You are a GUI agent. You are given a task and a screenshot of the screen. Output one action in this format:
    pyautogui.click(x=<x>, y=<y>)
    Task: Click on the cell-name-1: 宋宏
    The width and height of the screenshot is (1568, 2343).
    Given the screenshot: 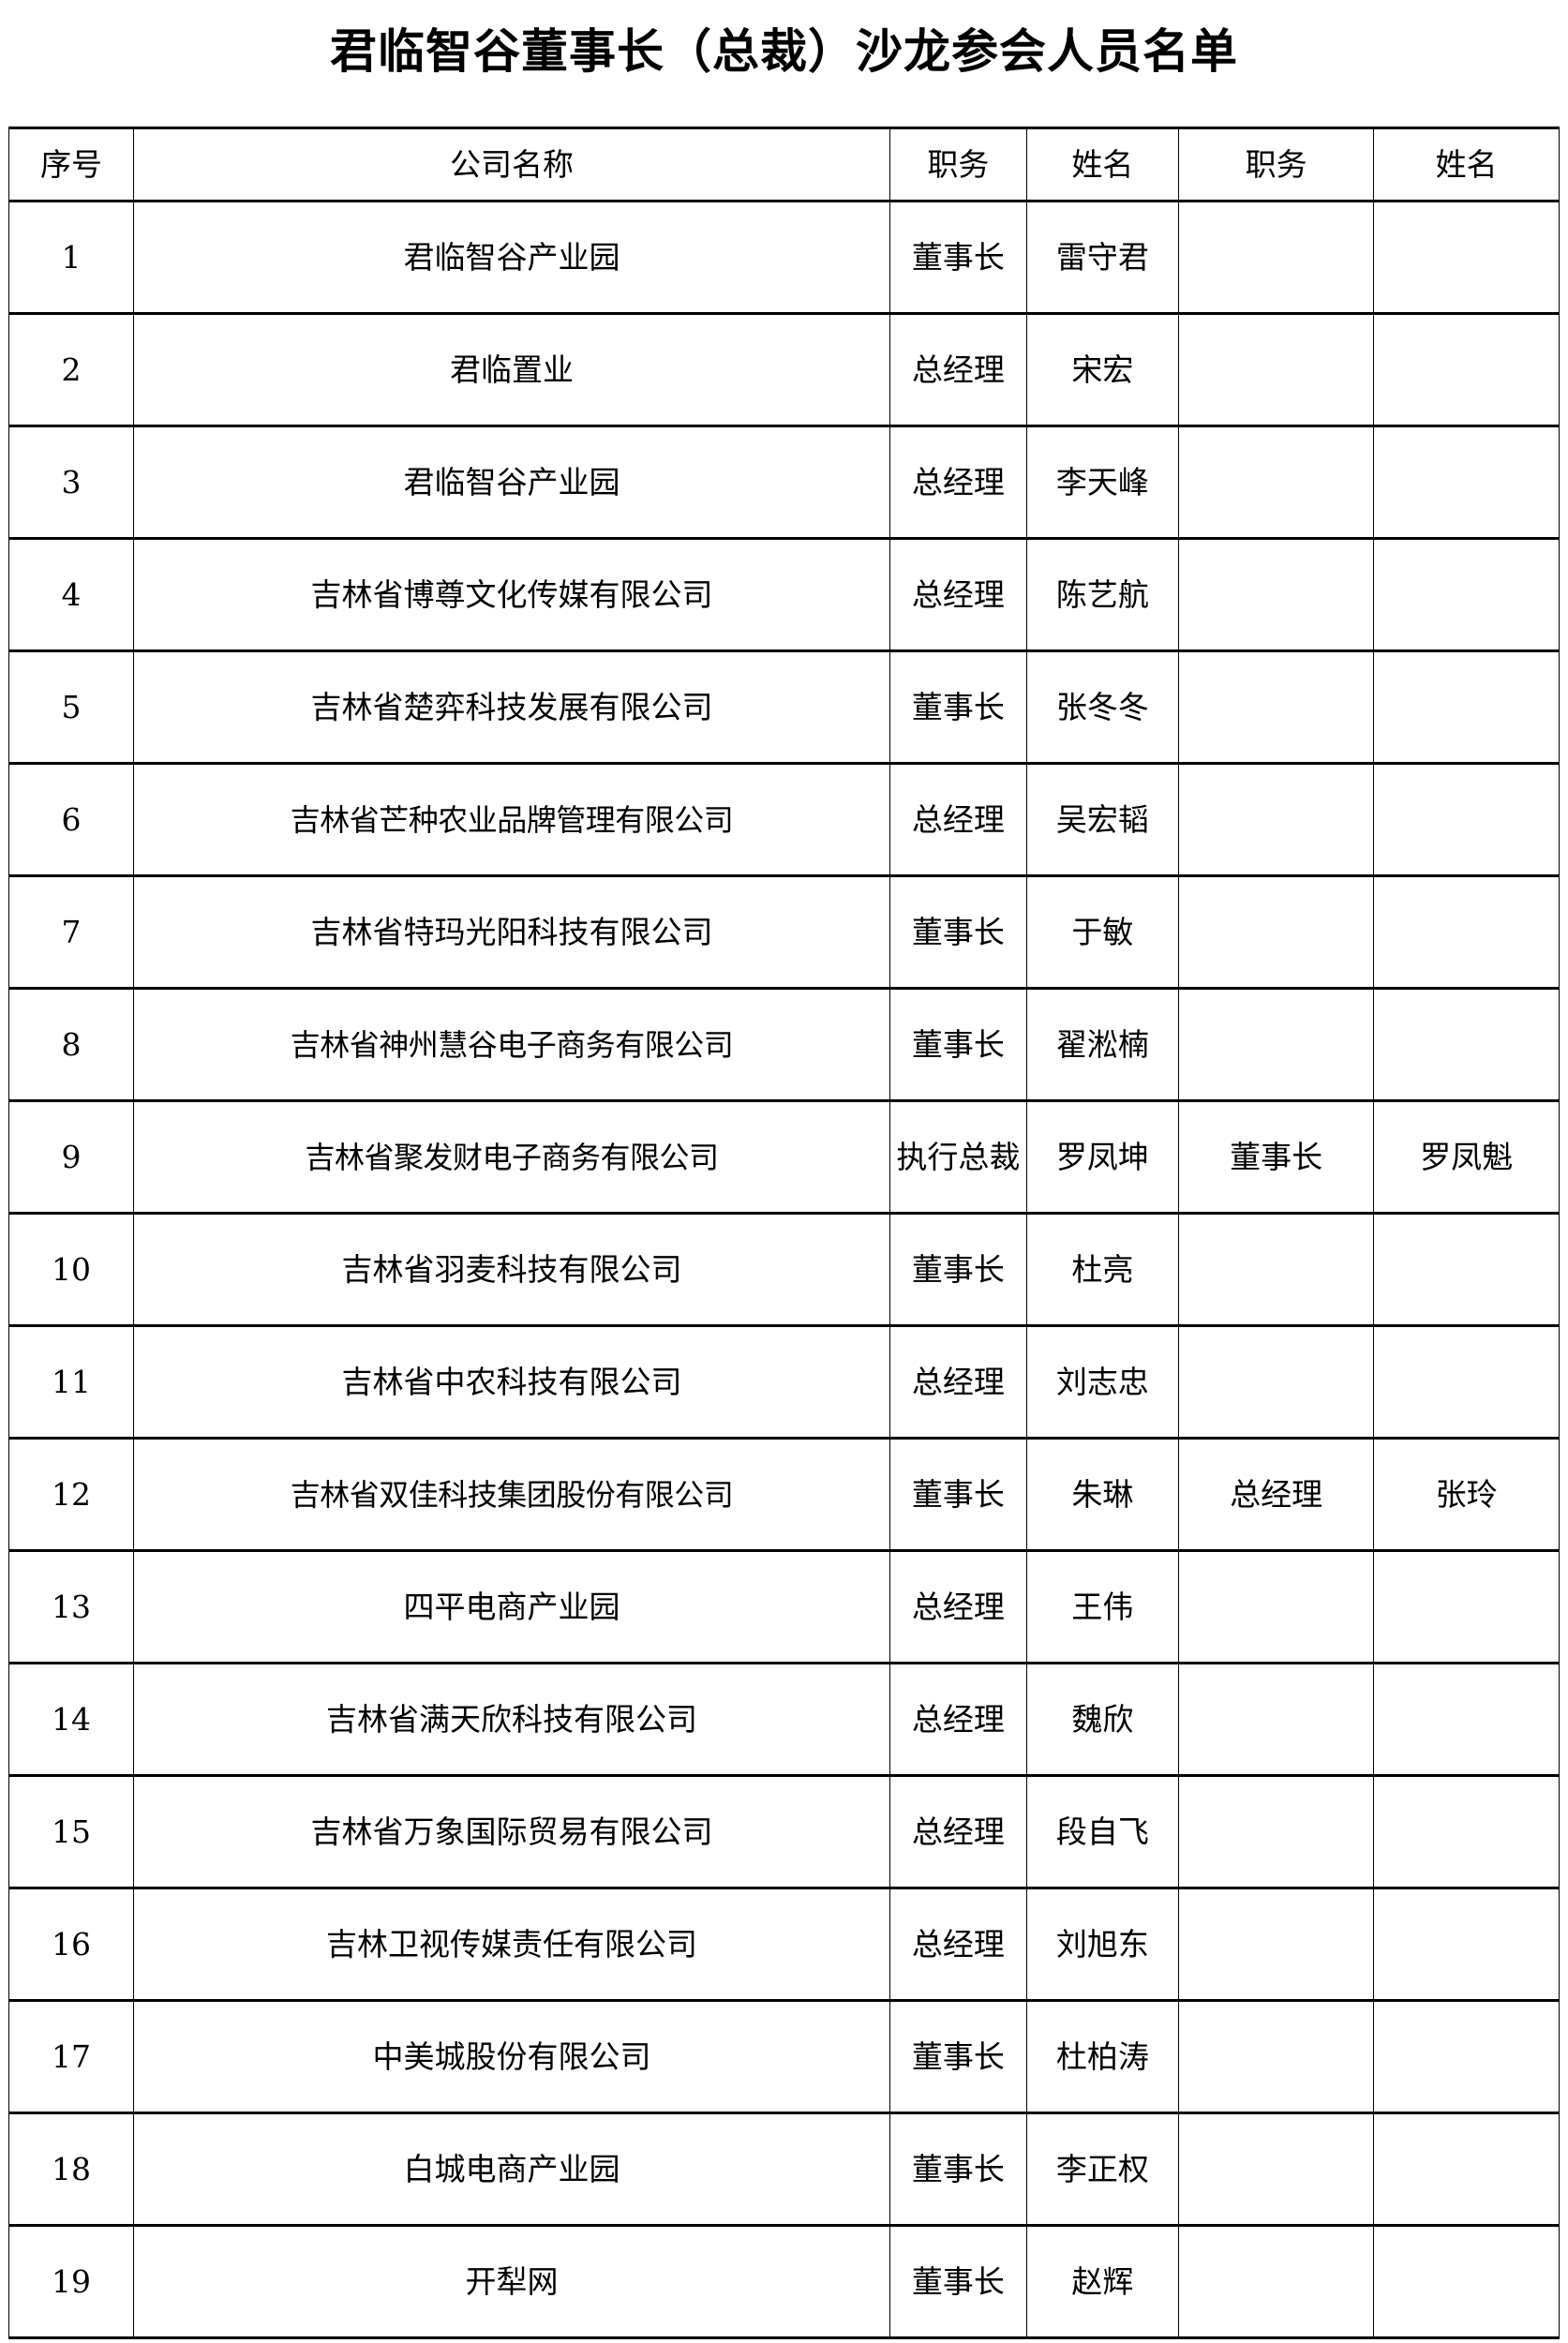 What is the action you would take?
    pyautogui.click(x=1102, y=370)
    